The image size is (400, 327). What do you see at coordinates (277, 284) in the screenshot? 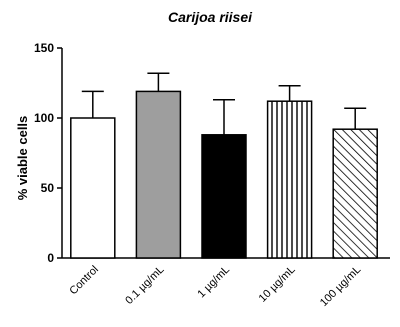
I see `x-tick-label: 10 µg/mL` at bounding box center [277, 284].